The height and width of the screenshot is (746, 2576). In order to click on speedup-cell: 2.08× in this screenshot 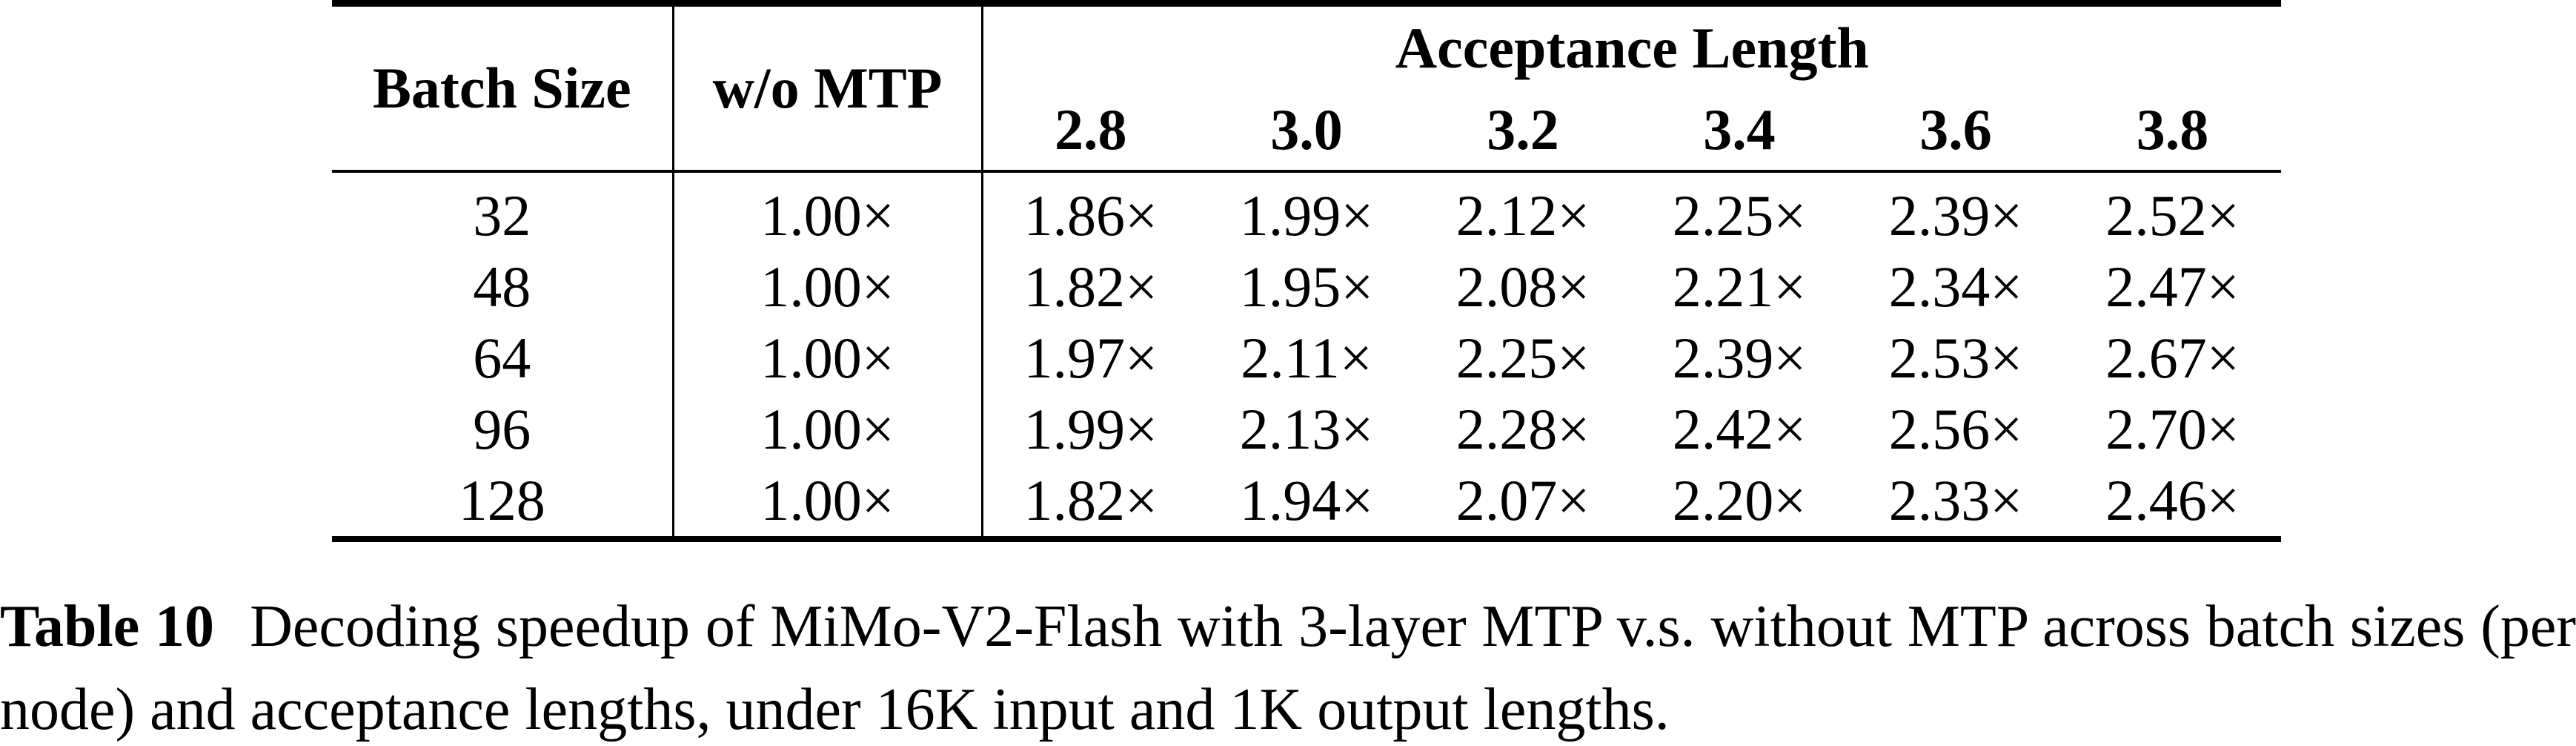, I will do `click(1522, 287)`.